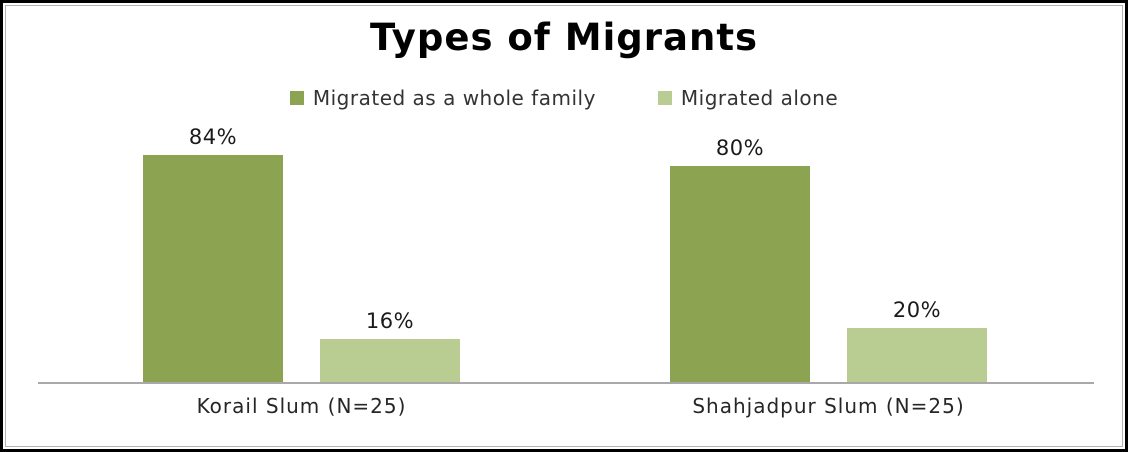  I want to click on bar-value-label-migrated-alone-shahjadpur-slum-n-25: 20%, so click(917, 310).